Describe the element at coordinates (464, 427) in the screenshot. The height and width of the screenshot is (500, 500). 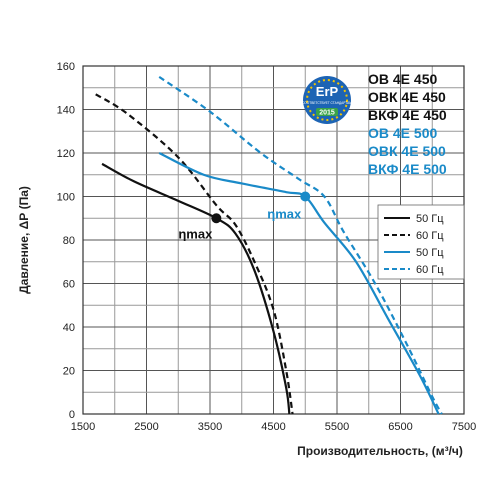
I see `x-tick-label: 7500` at that location.